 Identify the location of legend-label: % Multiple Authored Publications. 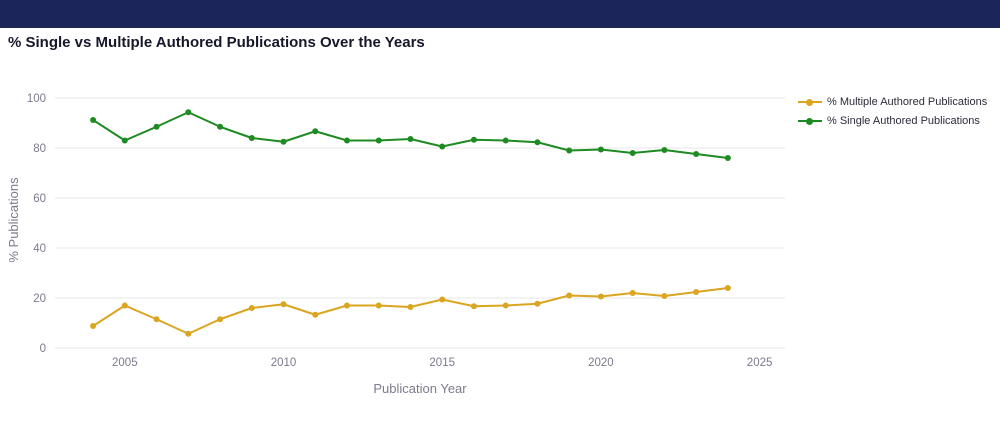
(907, 102).